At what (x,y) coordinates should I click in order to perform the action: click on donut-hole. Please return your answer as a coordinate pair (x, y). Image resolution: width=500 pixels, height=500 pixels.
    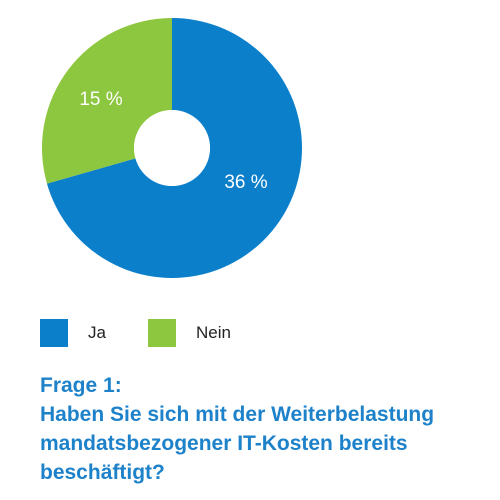
    Looking at the image, I should click on (172, 148).